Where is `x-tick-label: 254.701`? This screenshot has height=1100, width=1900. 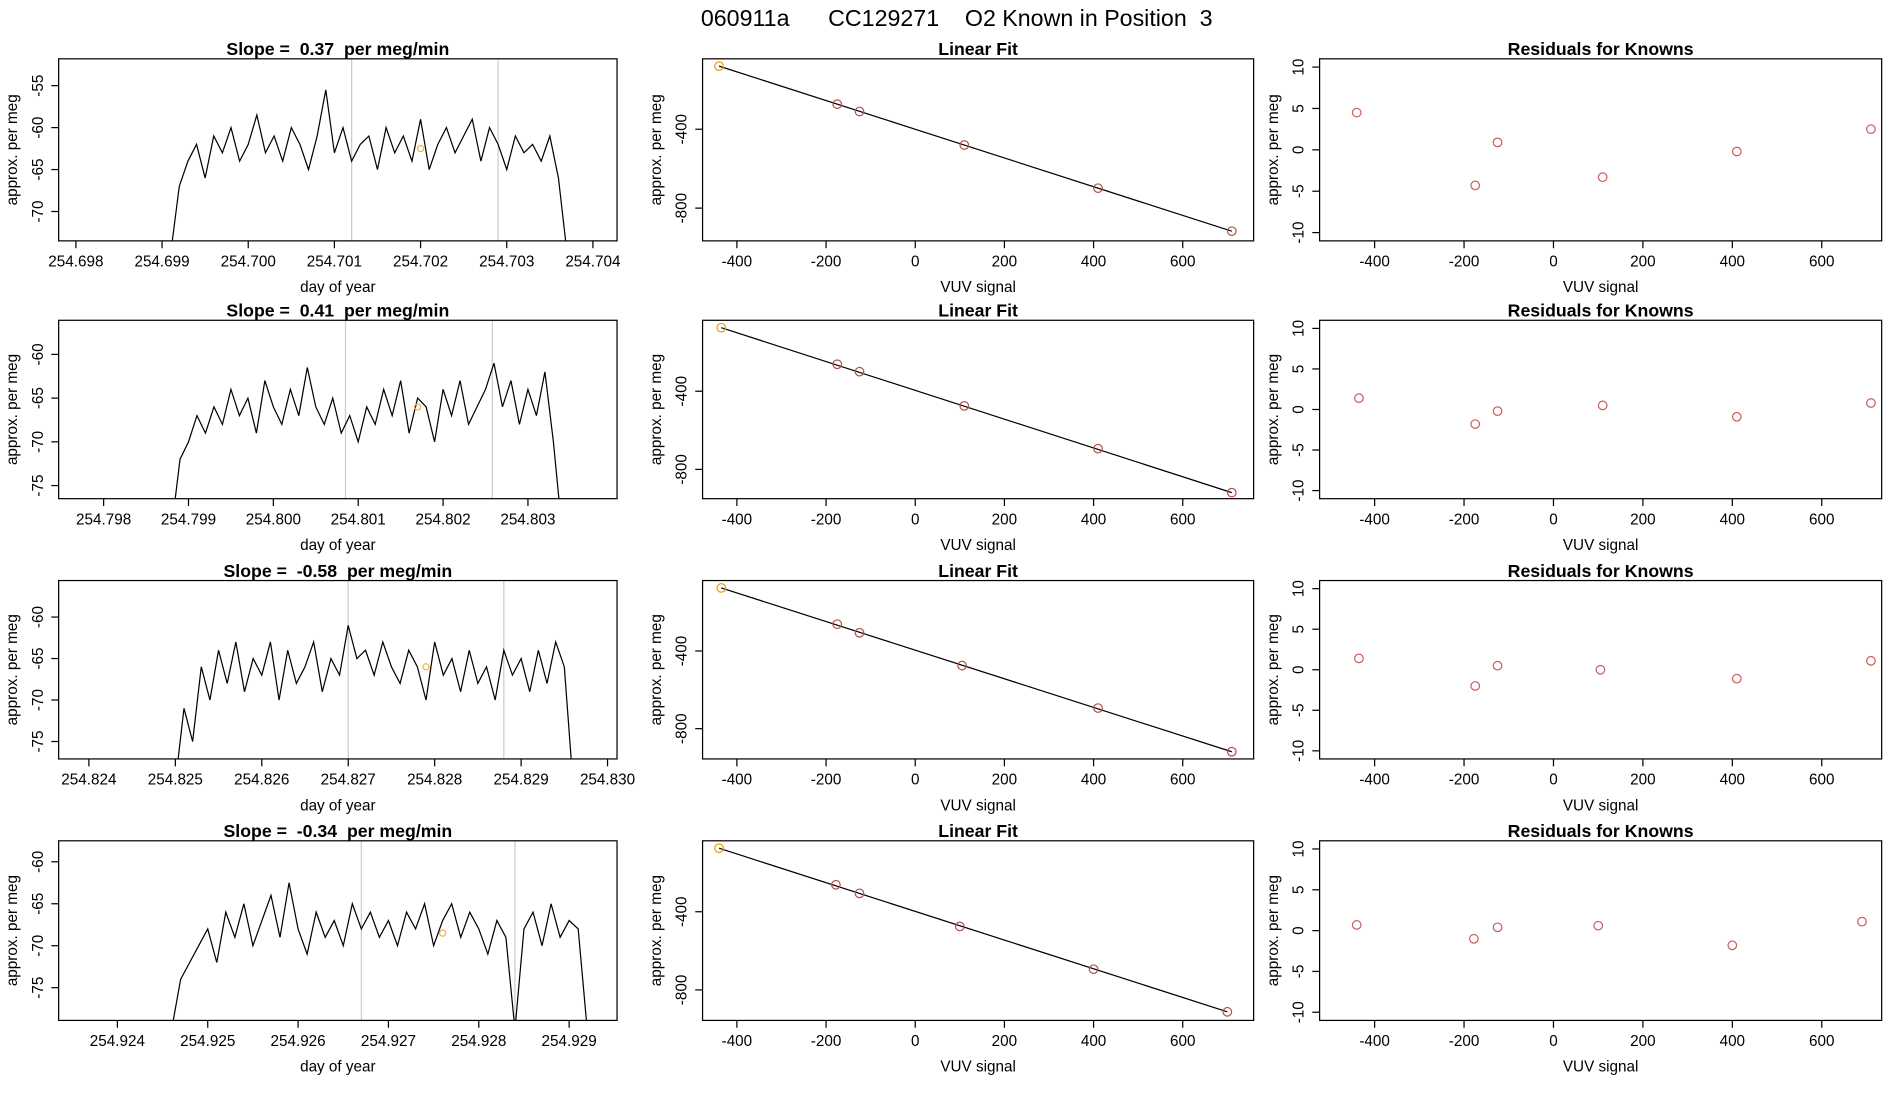 x-tick-label: 254.701 is located at coordinates (334, 262).